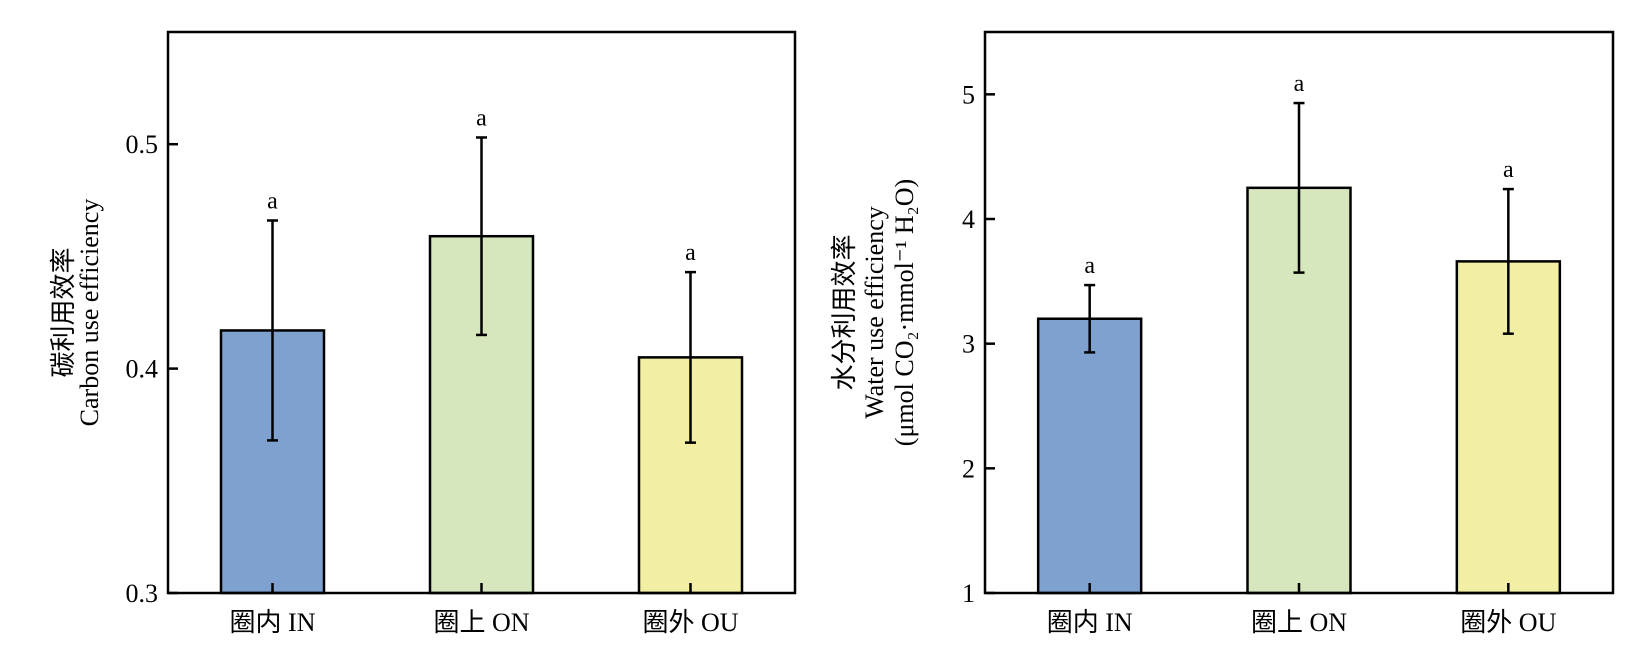 The height and width of the screenshot is (665, 1646). I want to click on y-axis-label: (μmol CO₂·mmol⁻¹ H₂O), so click(904, 312).